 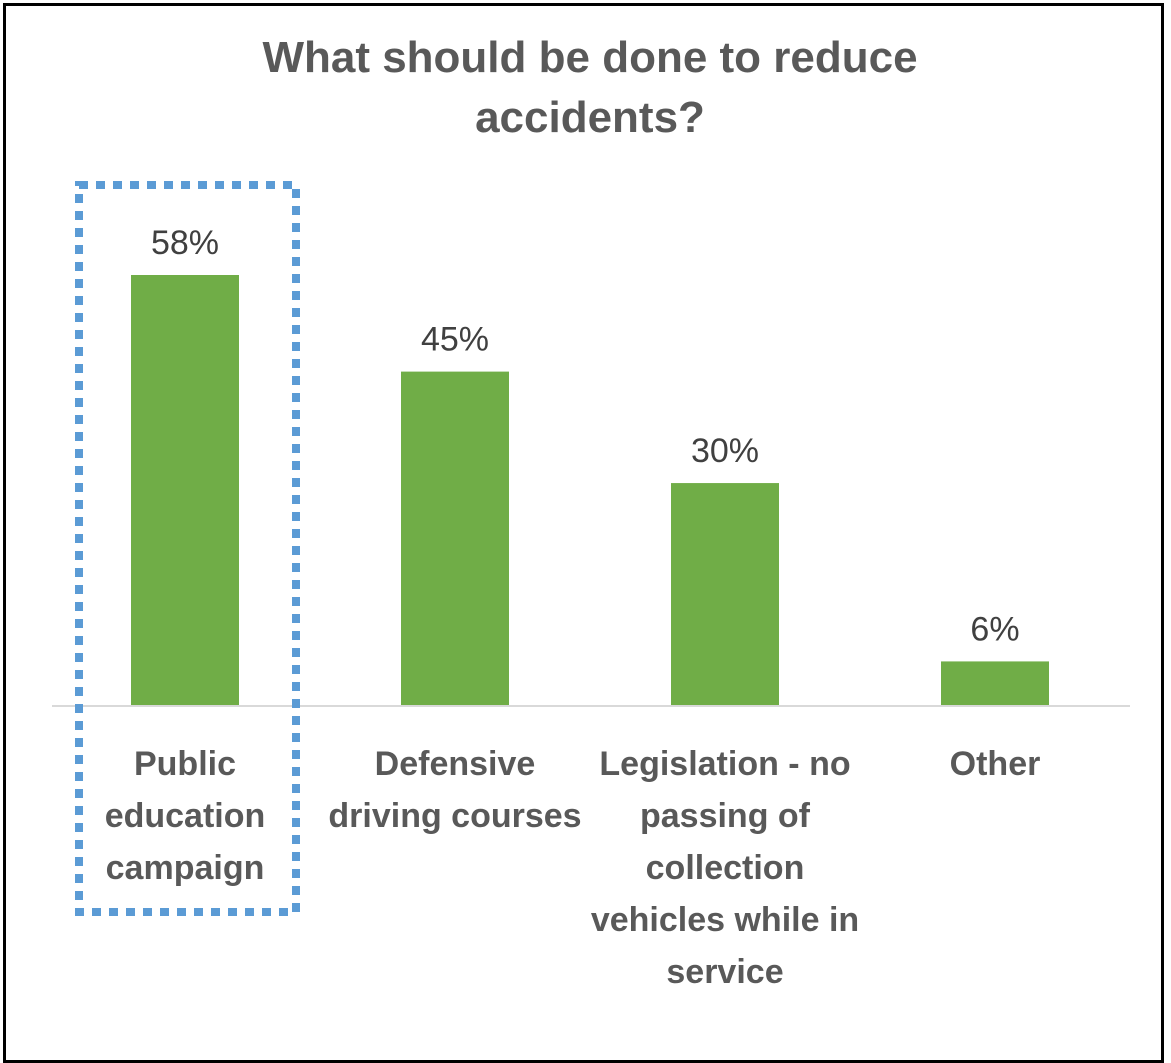 I want to click on data-label-public-education-campaign: 58%, so click(x=185, y=243).